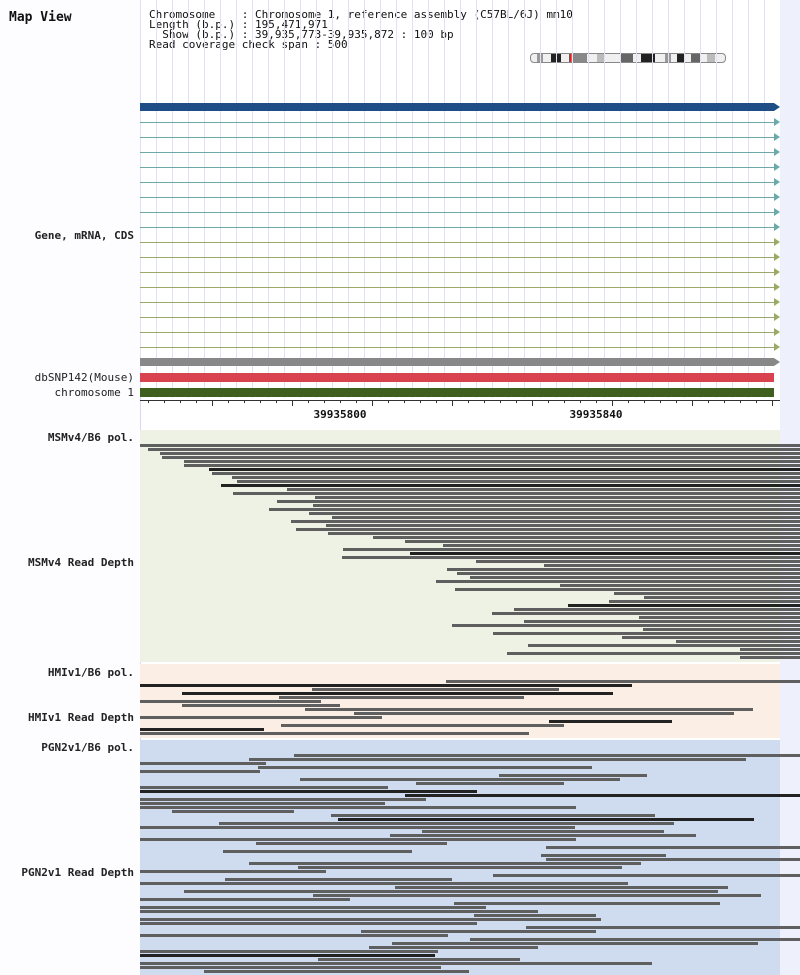  What do you see at coordinates (195, 24) in the screenshot?
I see `length-key: Length (b.p.)` at bounding box center [195, 24].